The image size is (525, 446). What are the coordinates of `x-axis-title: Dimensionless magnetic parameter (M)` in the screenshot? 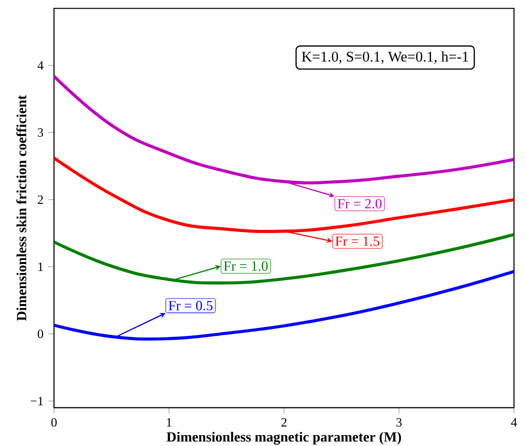 It's located at (283, 438).